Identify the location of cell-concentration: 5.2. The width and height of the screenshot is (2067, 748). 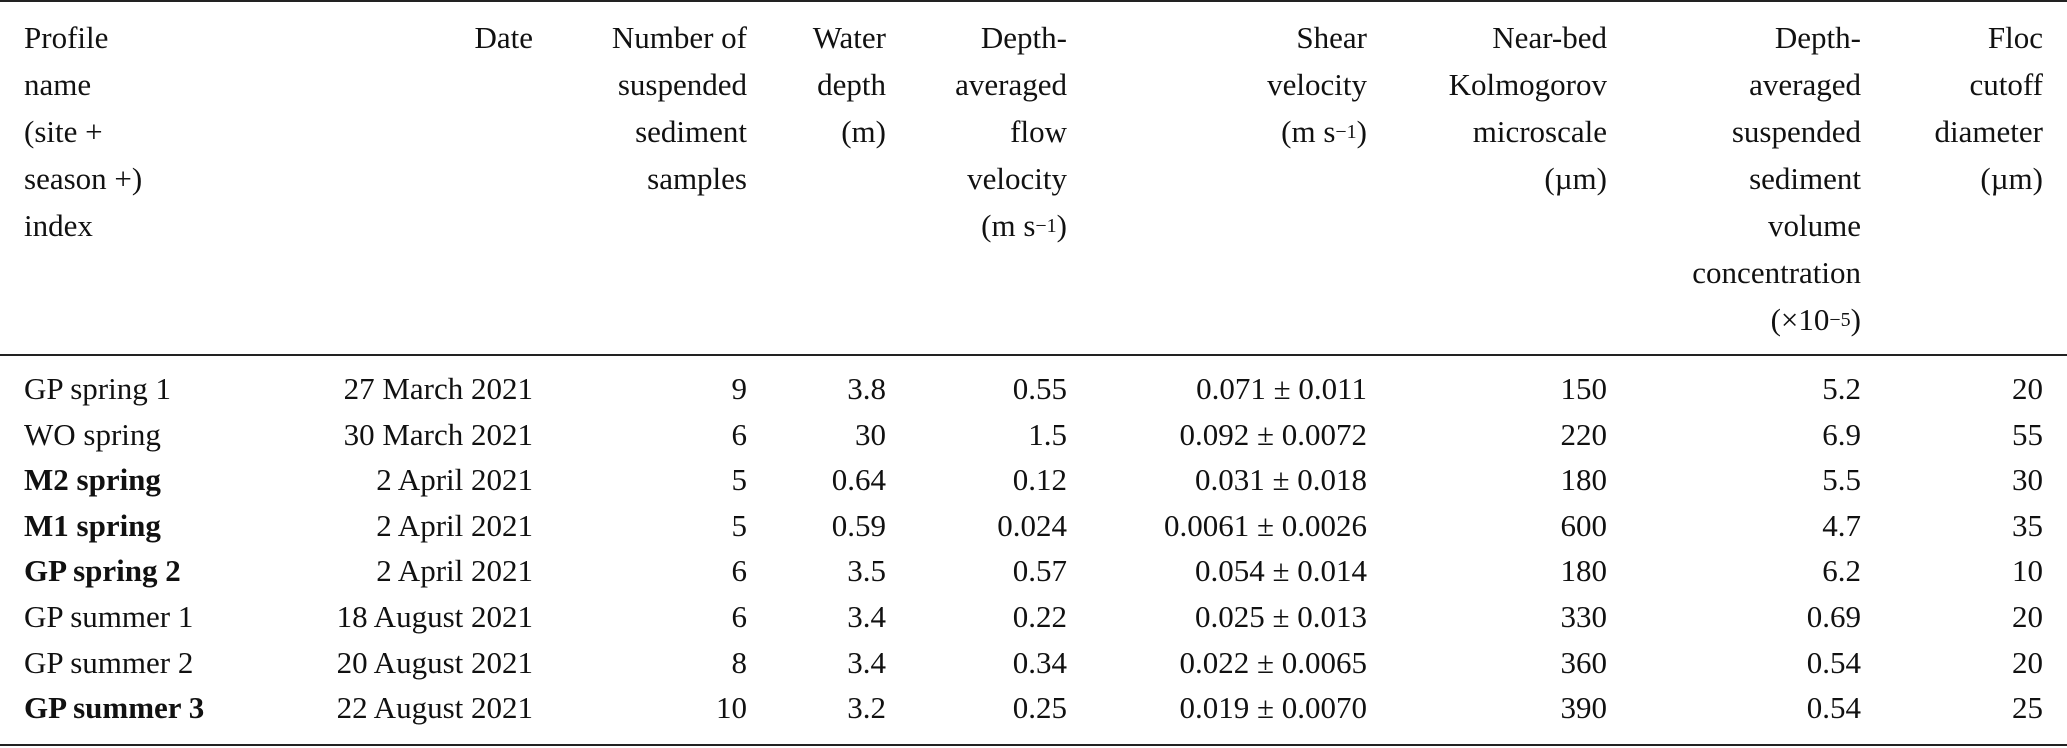
(1841, 388).